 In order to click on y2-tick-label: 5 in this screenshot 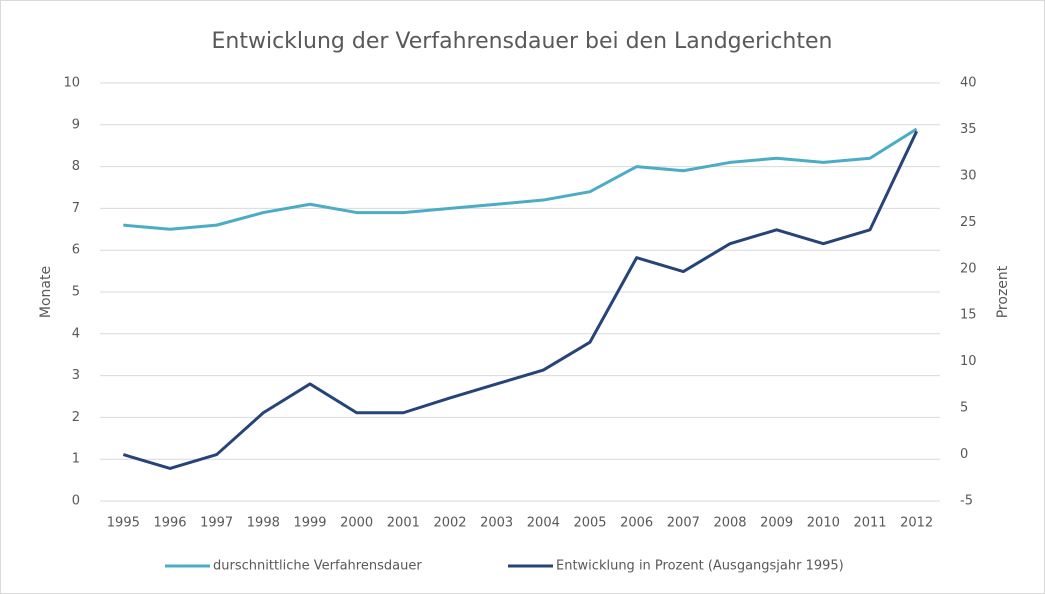, I will do `click(964, 408)`.